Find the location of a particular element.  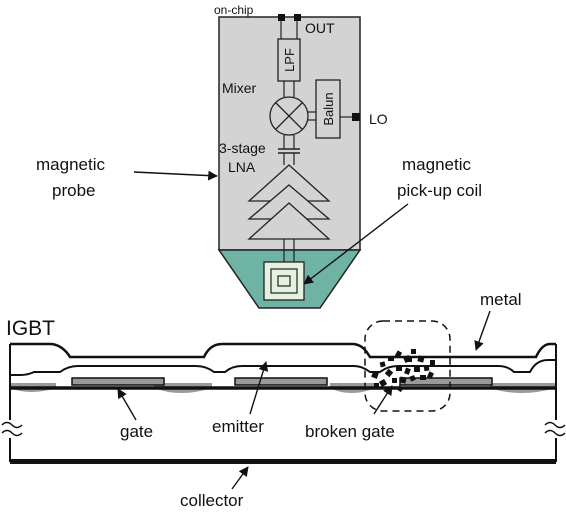

pickup-coil-label-line2: pick-up coil is located at coordinates (439, 190).